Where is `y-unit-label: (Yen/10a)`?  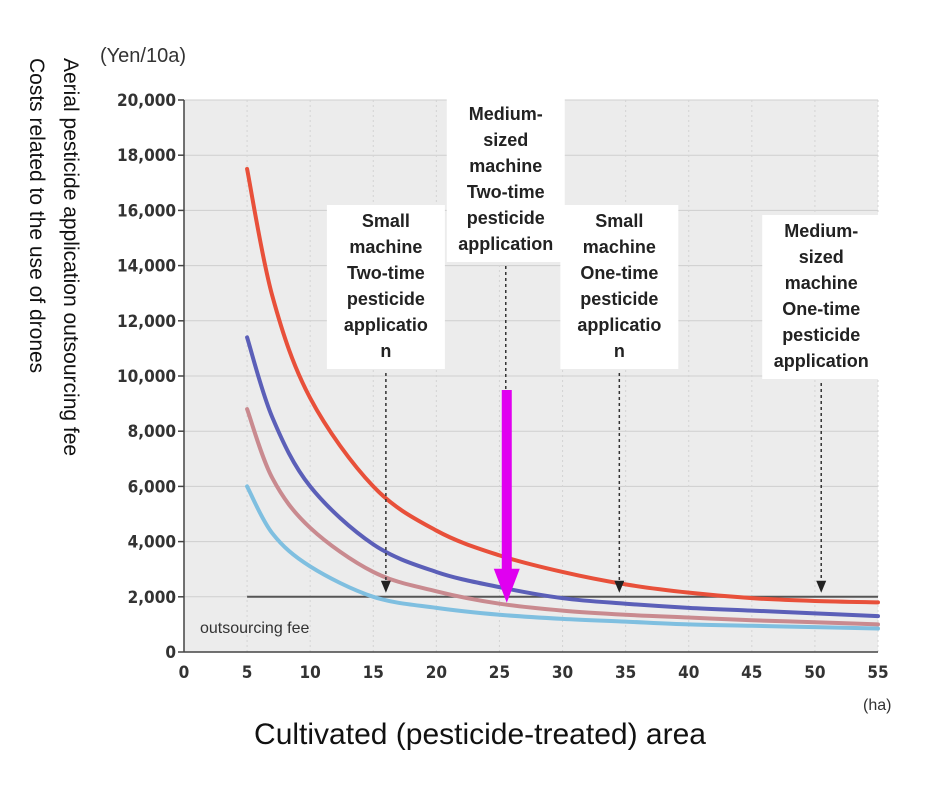
y-unit-label: (Yen/10a) is located at coordinates (143, 56).